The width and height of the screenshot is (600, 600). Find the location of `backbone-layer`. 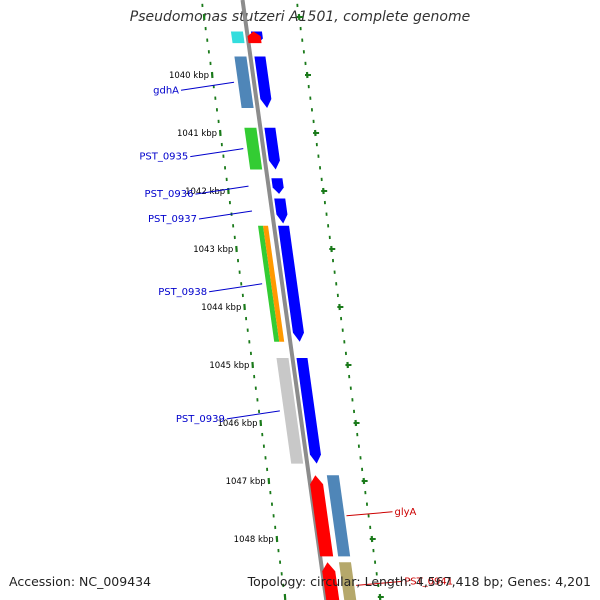

backbone-layer is located at coordinates (284, 300).